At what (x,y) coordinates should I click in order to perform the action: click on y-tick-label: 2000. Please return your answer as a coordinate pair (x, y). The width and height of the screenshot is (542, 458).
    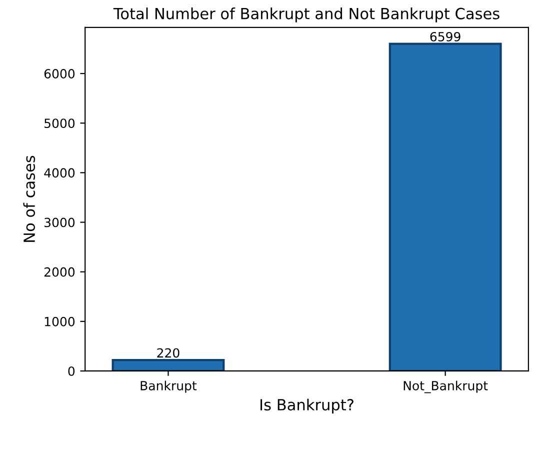
    Looking at the image, I should click on (59, 272).